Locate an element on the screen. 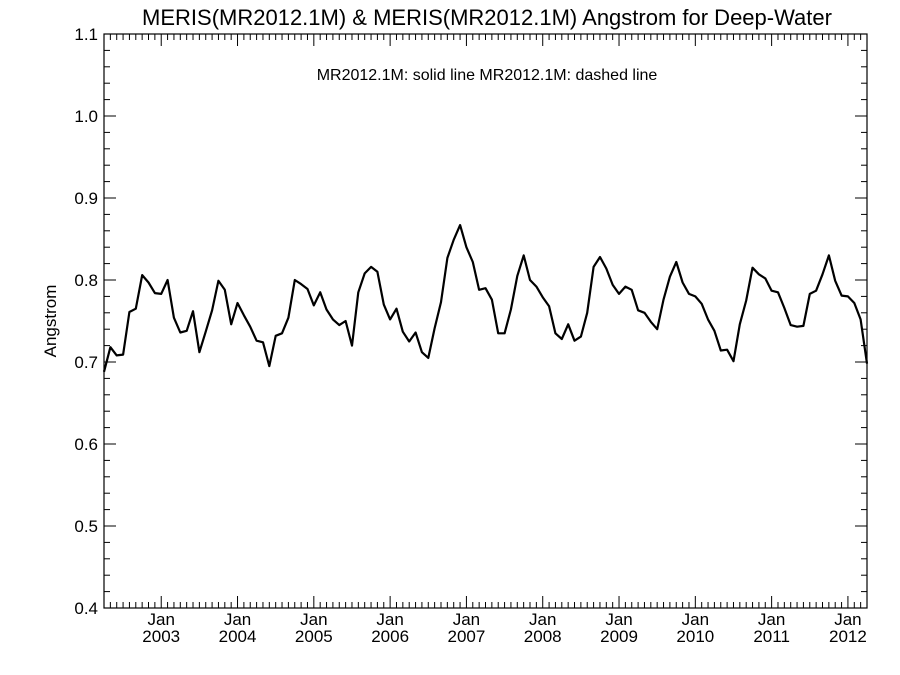 This screenshot has height=675, width=900. y-tick-label: 0.8 is located at coordinates (86, 280).